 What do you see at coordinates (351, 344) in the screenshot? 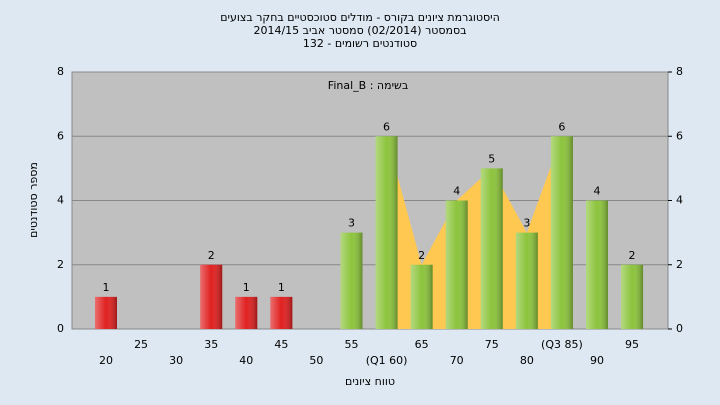
I see `x-tick-label: 55` at bounding box center [351, 344].